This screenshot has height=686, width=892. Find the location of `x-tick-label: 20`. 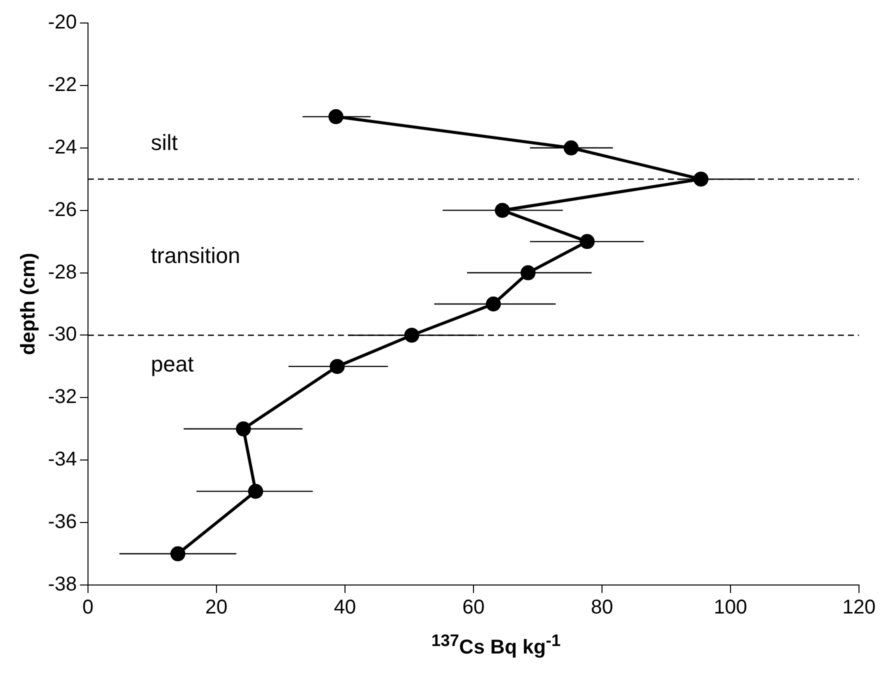

x-tick-label: 20 is located at coordinates (216, 607).